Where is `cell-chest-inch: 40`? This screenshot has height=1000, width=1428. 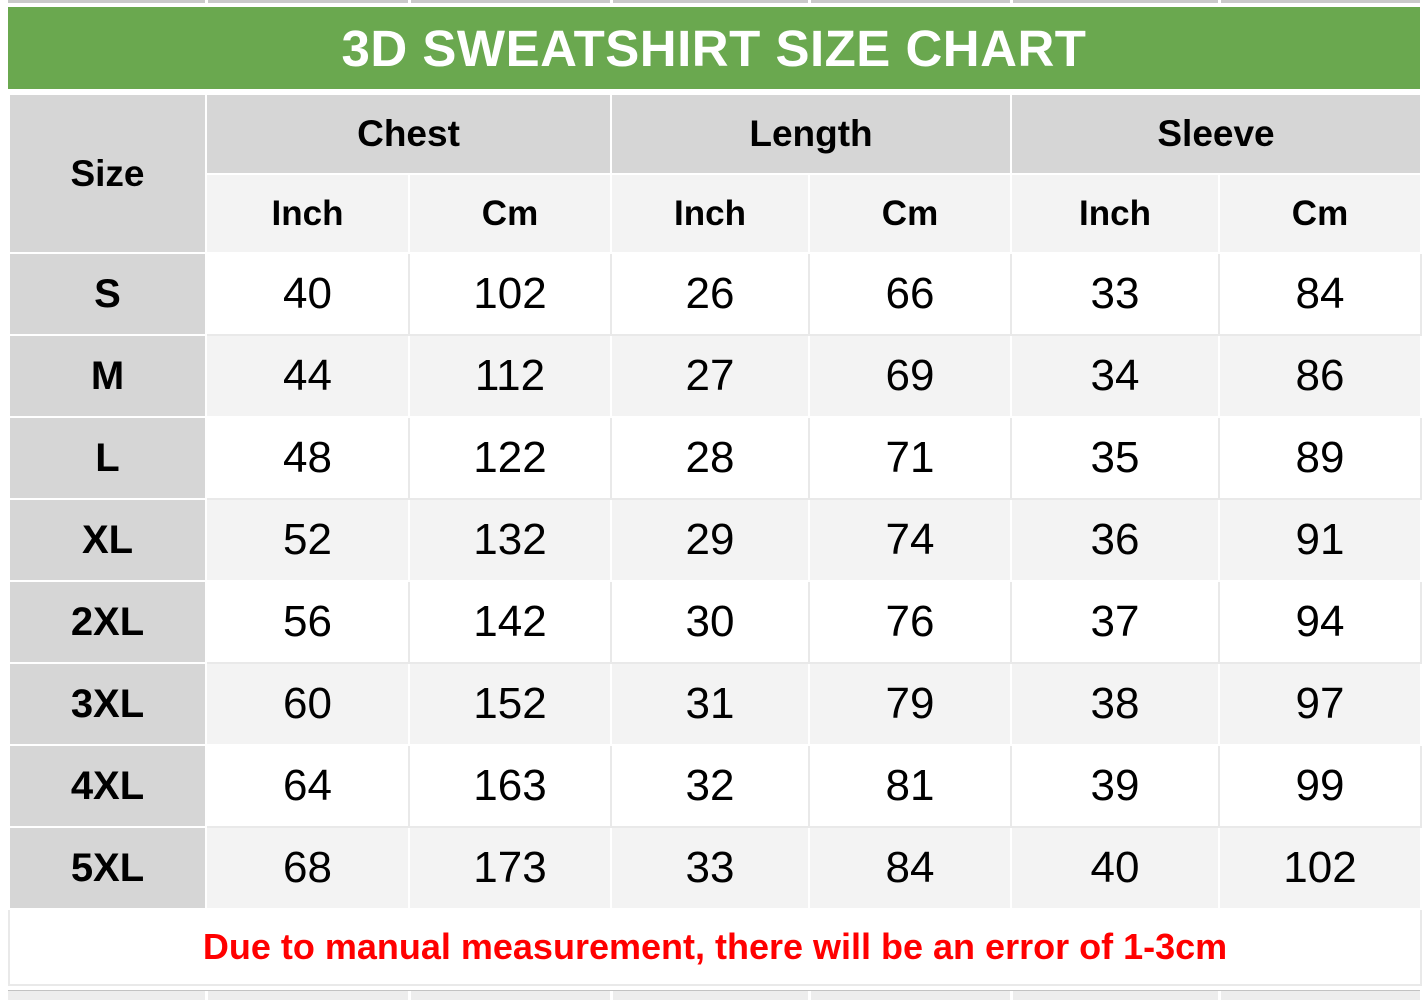 cell-chest-inch: 40 is located at coordinates (307, 294).